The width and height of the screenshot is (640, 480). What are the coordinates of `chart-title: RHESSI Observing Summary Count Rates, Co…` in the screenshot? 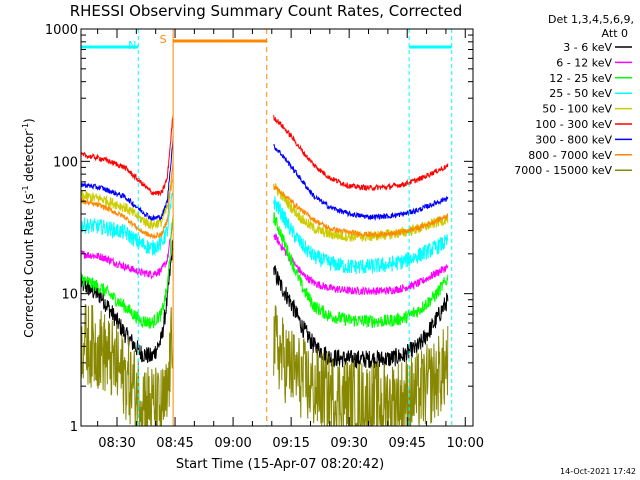 It's located at (266, 11).